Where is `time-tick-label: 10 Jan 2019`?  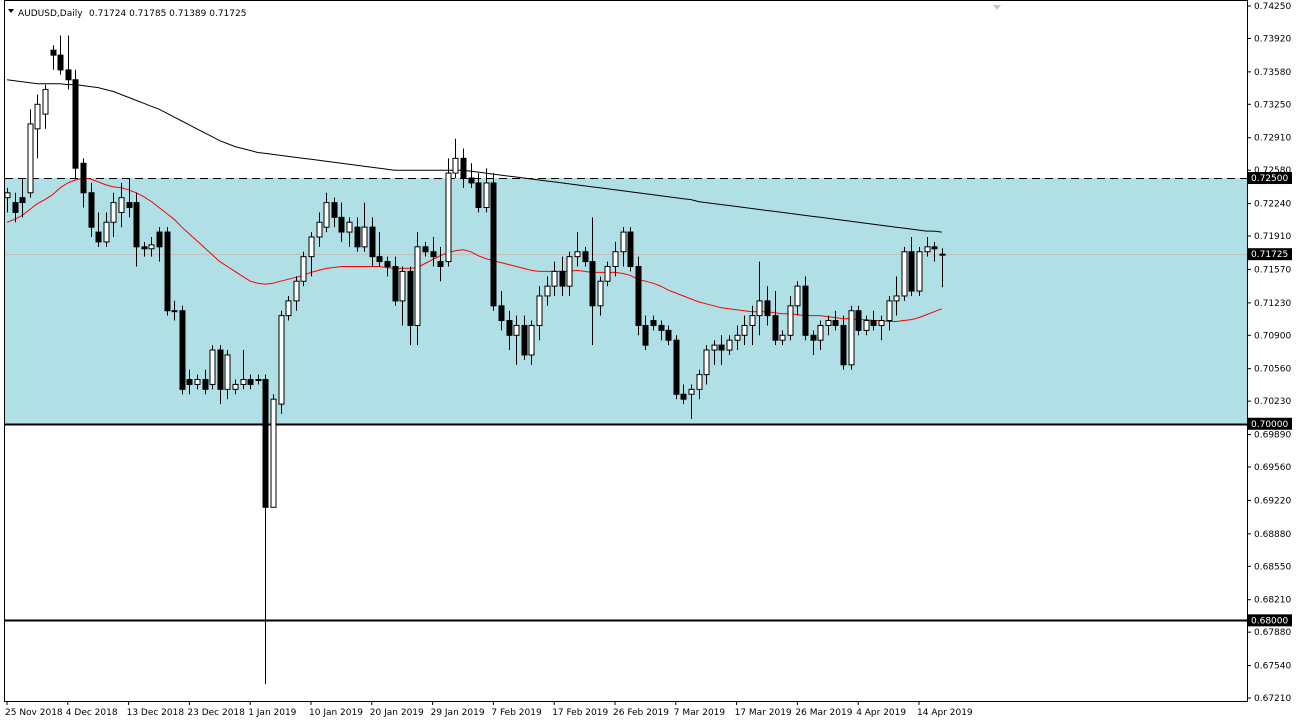 time-tick-label: 10 Jan 2019 is located at coordinates (336, 713).